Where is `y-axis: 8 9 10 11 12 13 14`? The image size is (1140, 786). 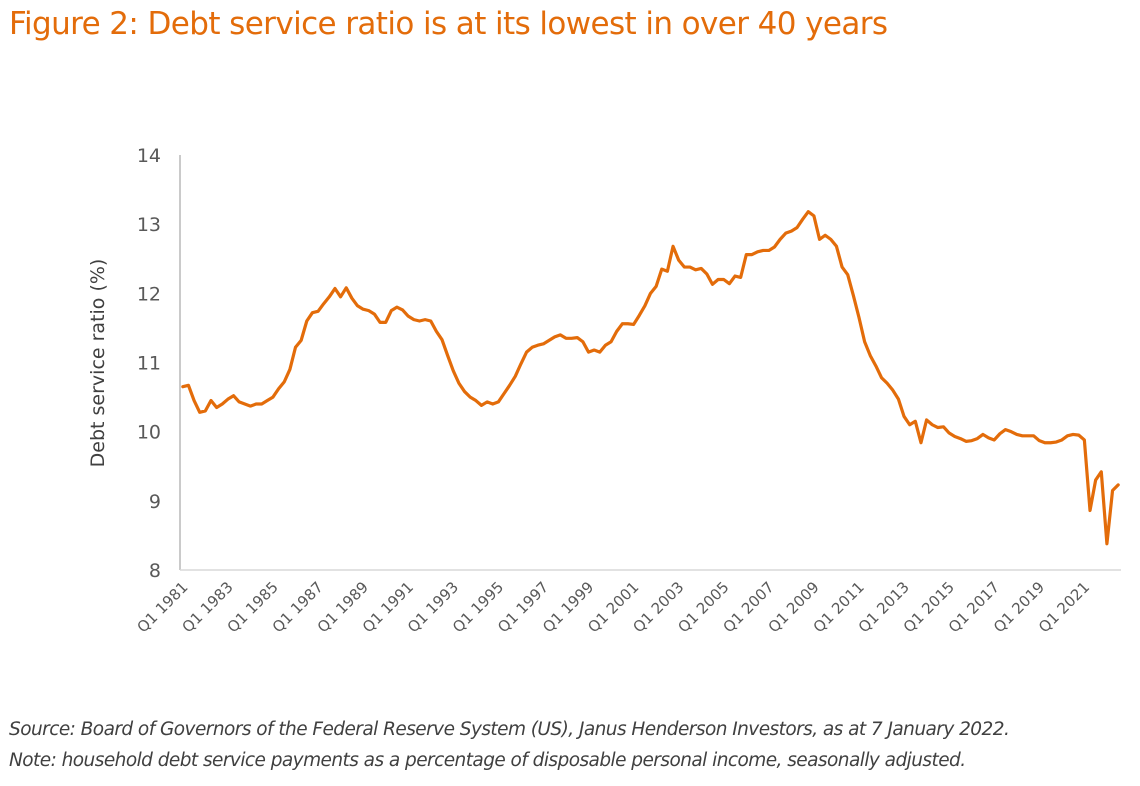 y-axis: 8 9 10 11 12 13 14 is located at coordinates (159, 363).